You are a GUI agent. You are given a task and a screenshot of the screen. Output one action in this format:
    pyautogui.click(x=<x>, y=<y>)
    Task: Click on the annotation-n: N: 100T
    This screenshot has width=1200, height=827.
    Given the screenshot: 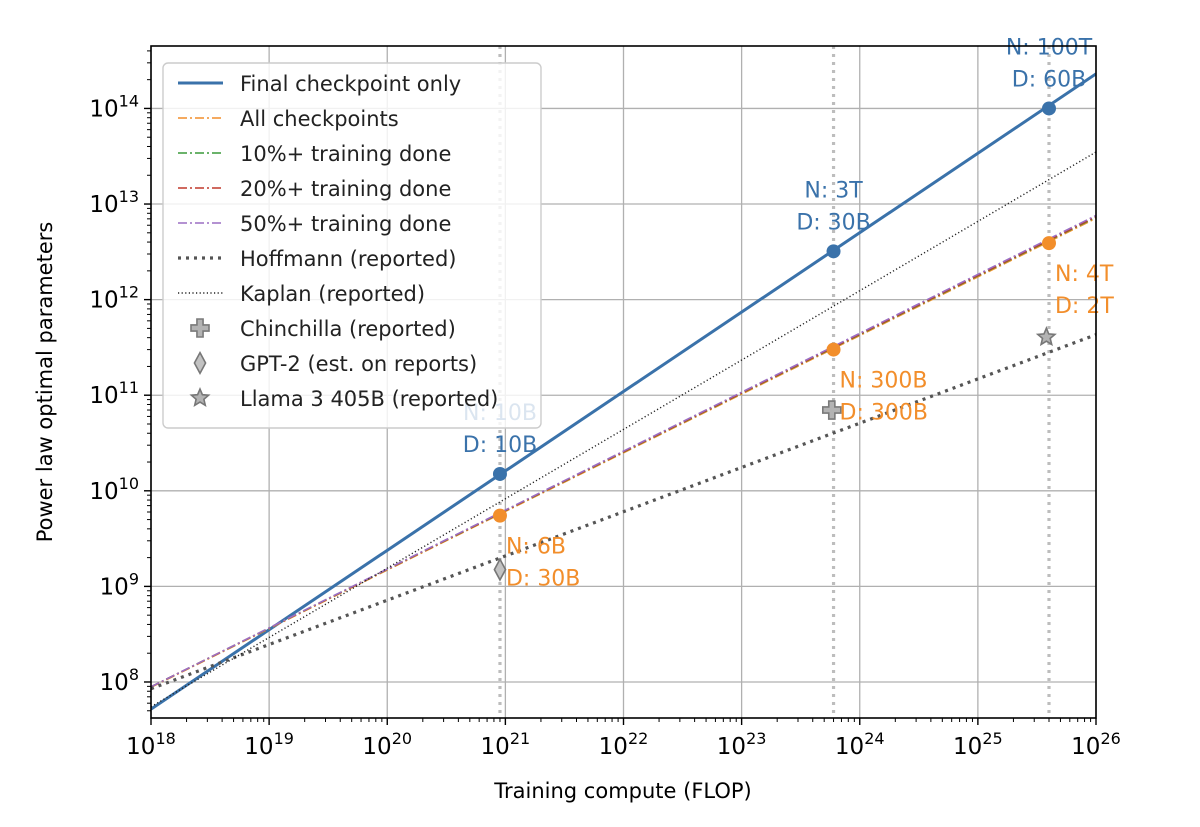 What is the action you would take?
    pyautogui.click(x=1049, y=47)
    